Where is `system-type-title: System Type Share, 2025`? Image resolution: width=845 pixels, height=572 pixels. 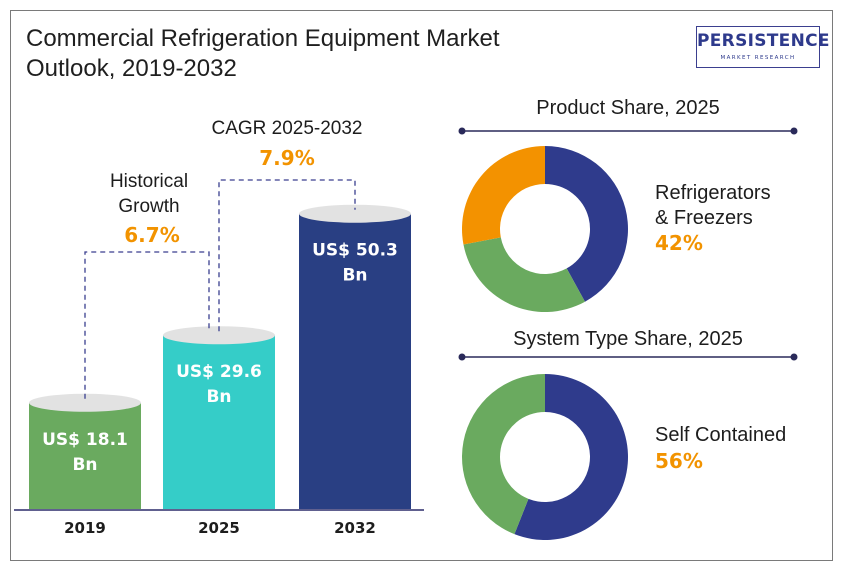 system-type-title: System Type Share, 2025 is located at coordinates (628, 339).